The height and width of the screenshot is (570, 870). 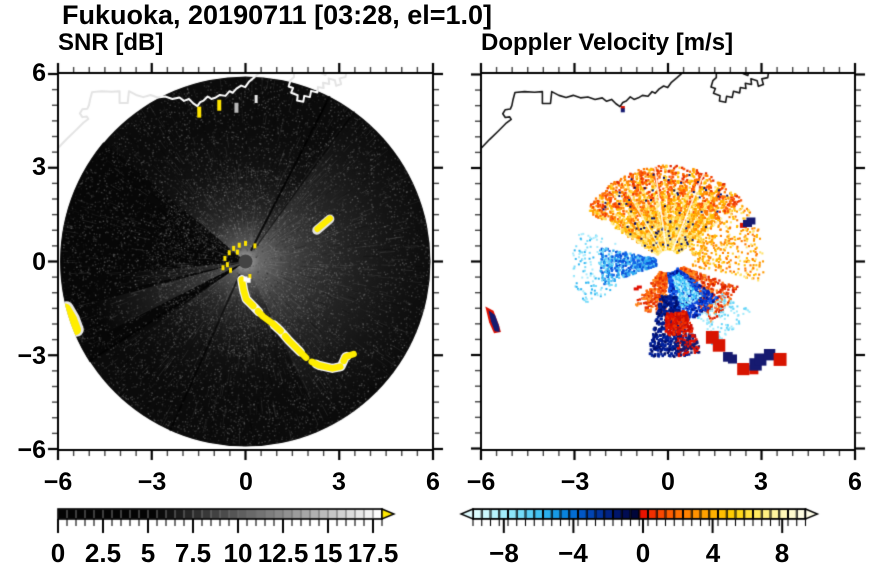 What do you see at coordinates (103, 553) in the screenshot?
I see `snr-colorbar-label: 2.5` at bounding box center [103, 553].